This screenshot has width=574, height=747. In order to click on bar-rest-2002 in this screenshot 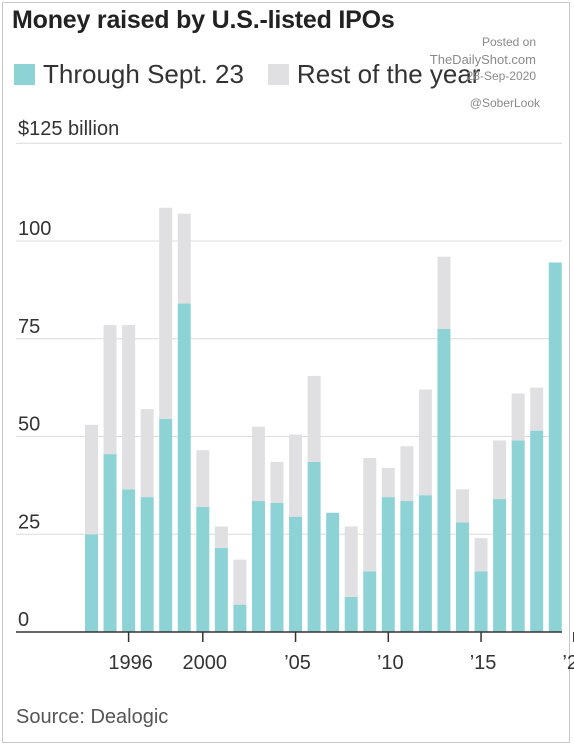, I will do `click(240, 582)`.